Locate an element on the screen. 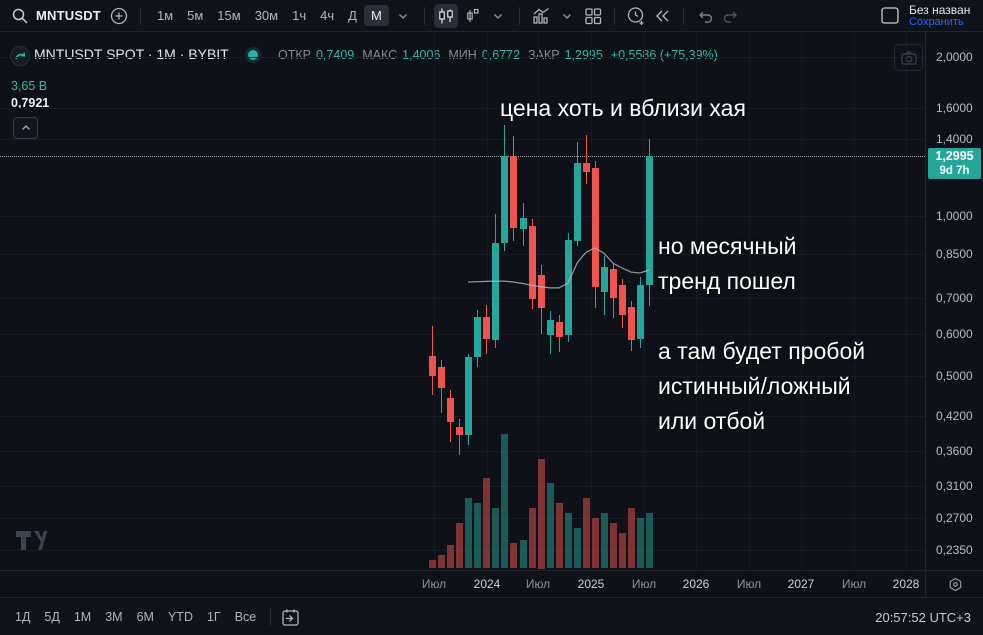 This screenshot has width=983, height=635. chart-style-alt-button is located at coordinates (472, 16).